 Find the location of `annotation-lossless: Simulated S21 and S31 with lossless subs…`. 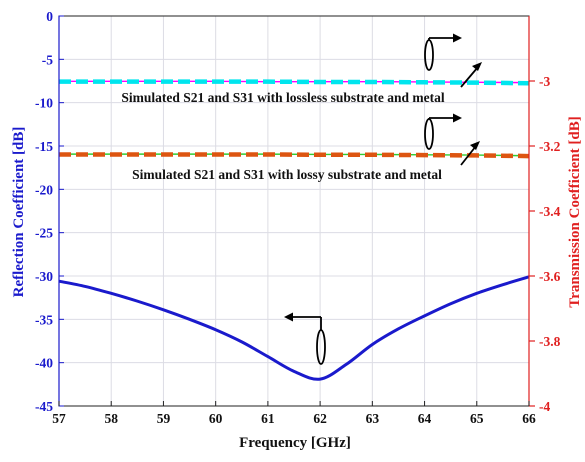

annotation-lossless: Simulated S21 and S31 with lossless subs… is located at coordinates (283, 97).